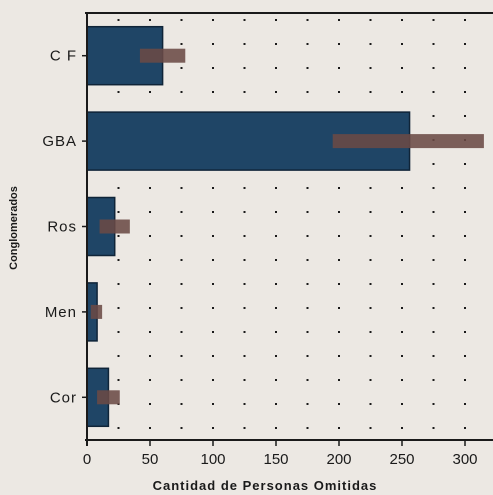  Describe the element at coordinates (108, 397) in the screenshot. I see `error-bar-cor` at that location.